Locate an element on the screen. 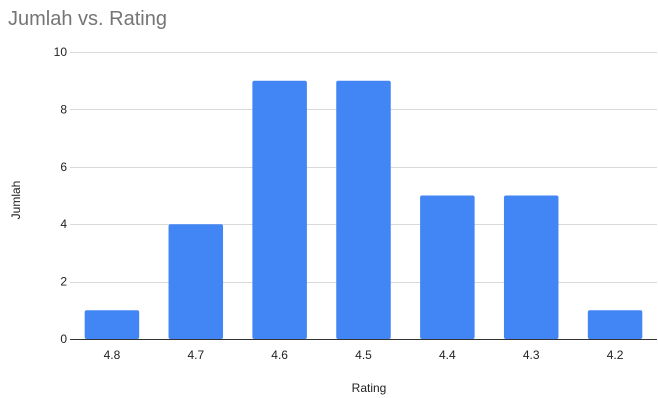 The height and width of the screenshot is (398, 658). x-tick-label: 4.4 is located at coordinates (447, 355).